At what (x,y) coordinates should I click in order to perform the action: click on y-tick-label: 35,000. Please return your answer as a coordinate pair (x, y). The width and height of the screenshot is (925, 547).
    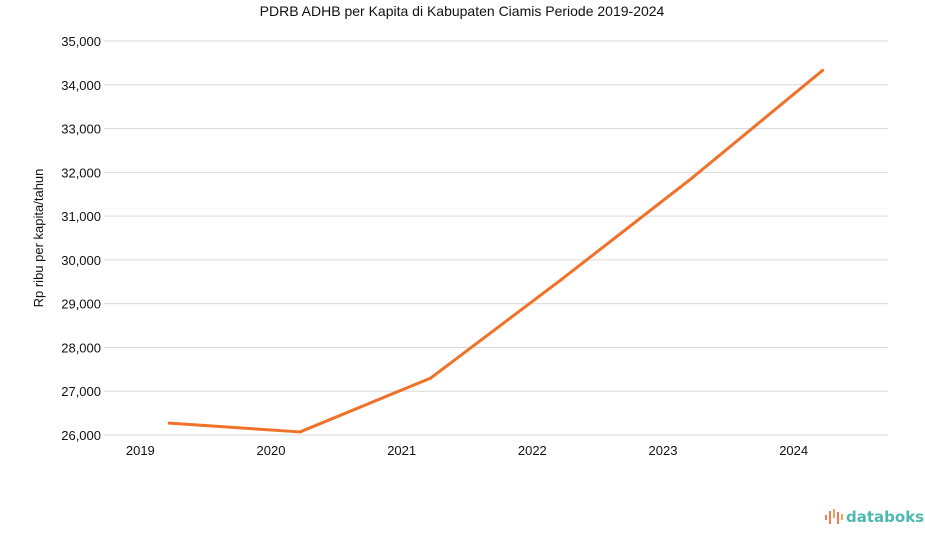
    Looking at the image, I should click on (81, 41).